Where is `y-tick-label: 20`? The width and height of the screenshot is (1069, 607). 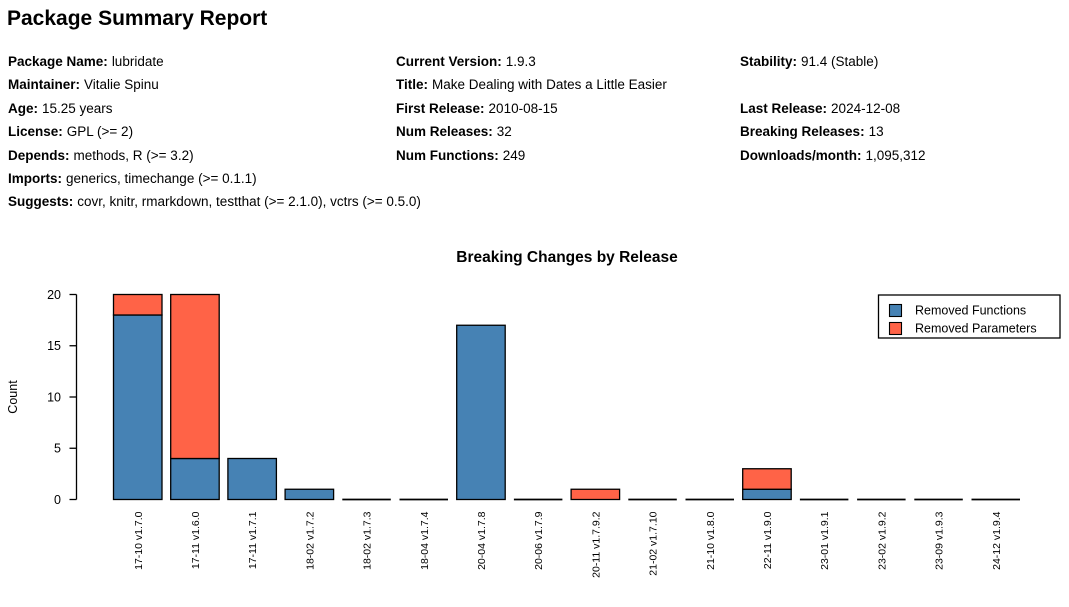 y-tick-label: 20 is located at coordinates (54, 295).